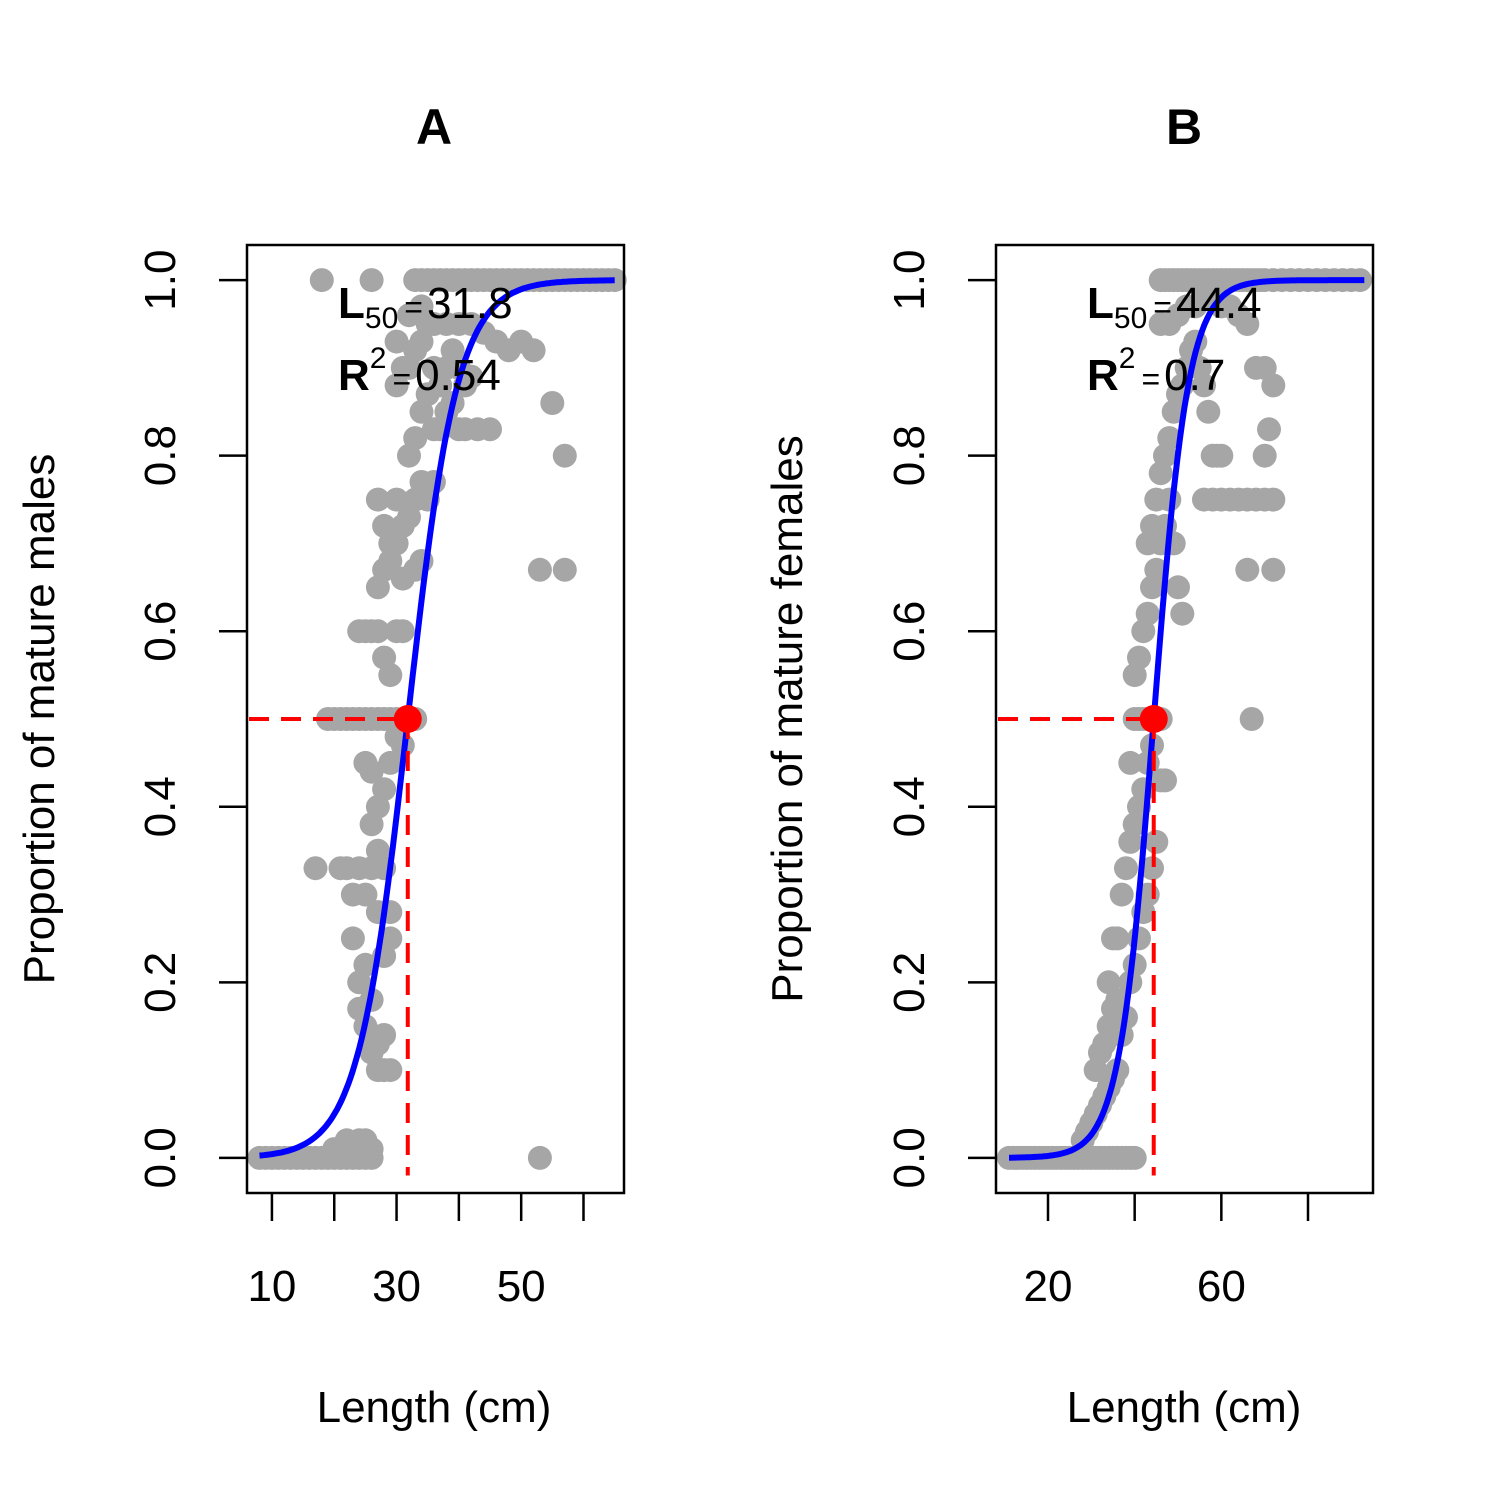  I want to click on panel-b-x-axis: 20 60, so click(1167, 1252).